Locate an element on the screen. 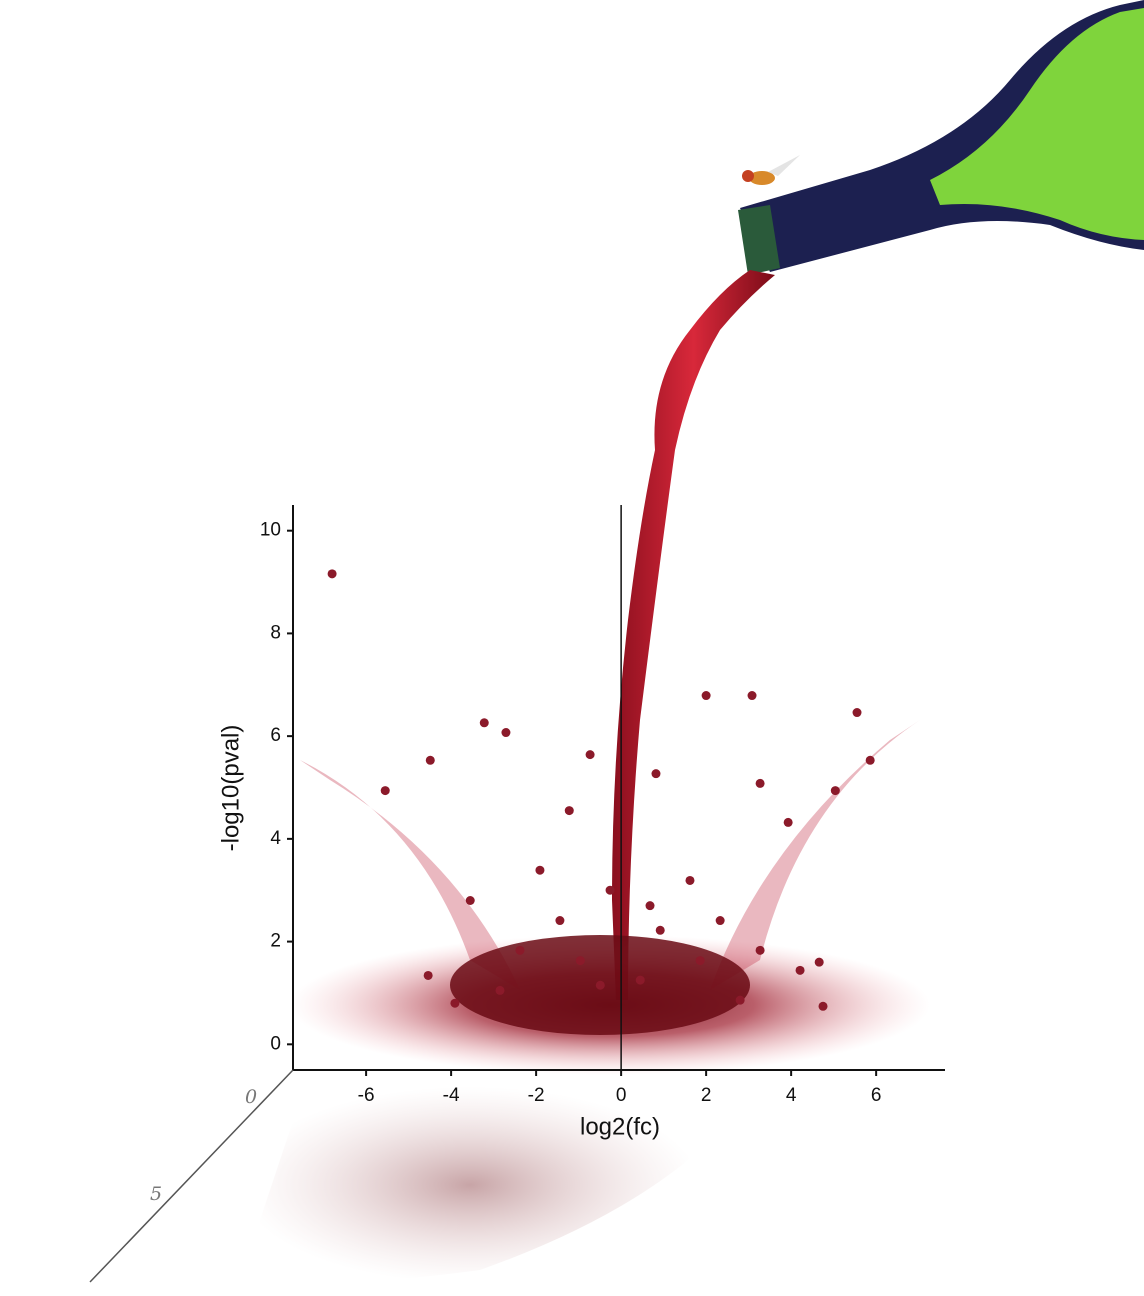  y-tick-label: 10 is located at coordinates (270, 530).